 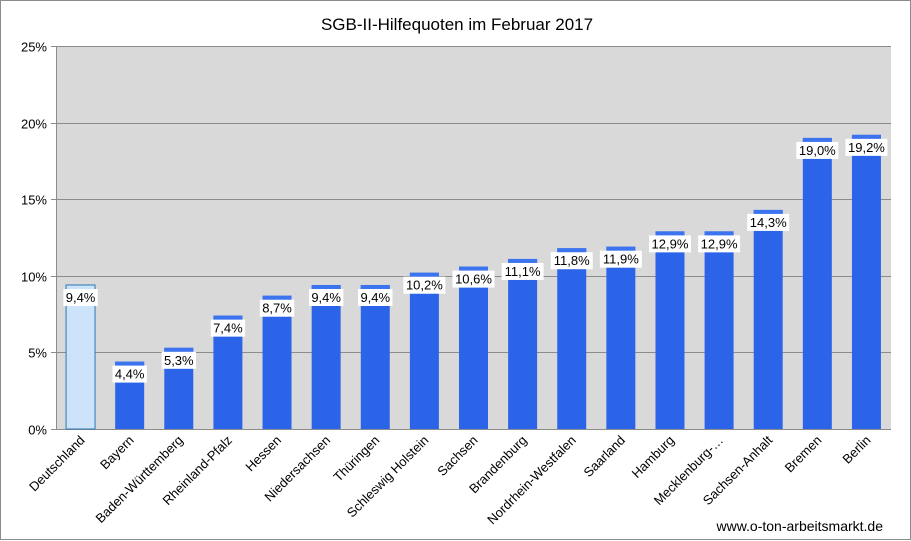 What do you see at coordinates (604, 456) in the screenshot?
I see `x-tick-label: Saarland` at bounding box center [604, 456].